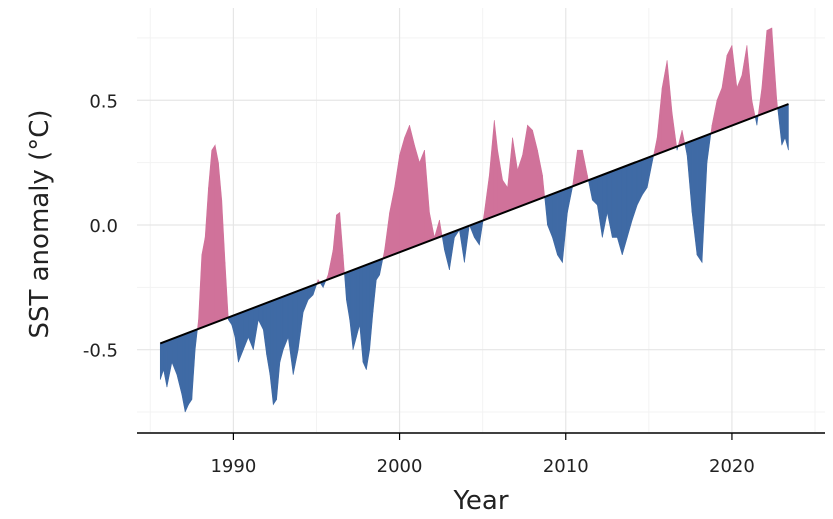 This screenshot has width=833, height=519. Describe the element at coordinates (480, 501) in the screenshot. I see `x-axis-title: Year` at that location.